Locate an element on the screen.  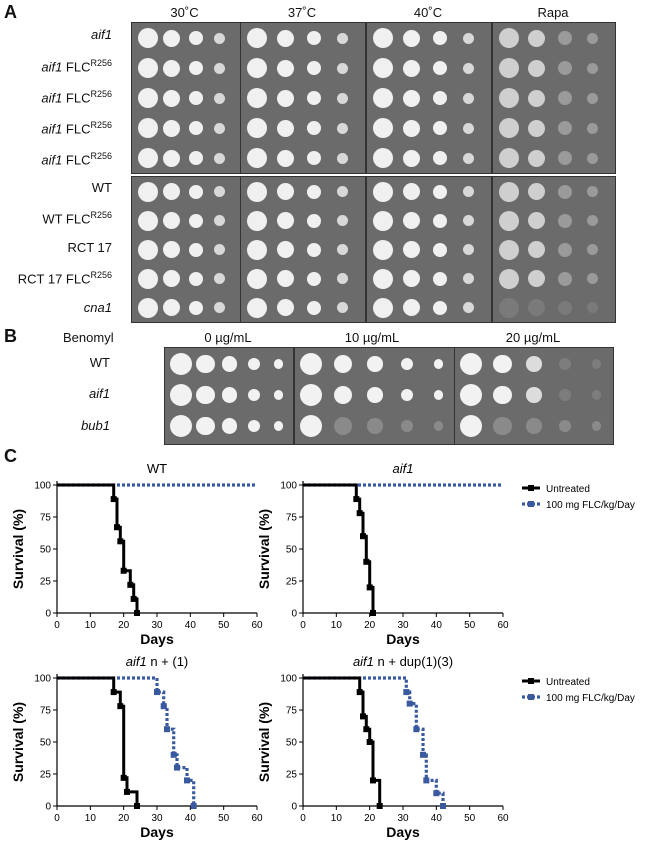
x-tick-label: 50 is located at coordinates (224, 818).